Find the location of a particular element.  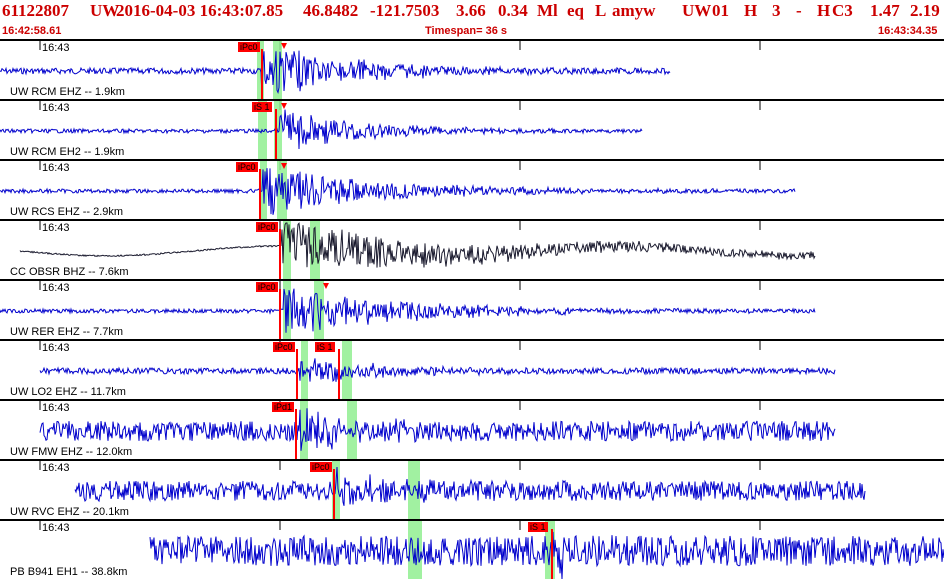

trace-row: 16:43 iPd1 UW FMW EHZ -- 12.0km is located at coordinates (472, 429).